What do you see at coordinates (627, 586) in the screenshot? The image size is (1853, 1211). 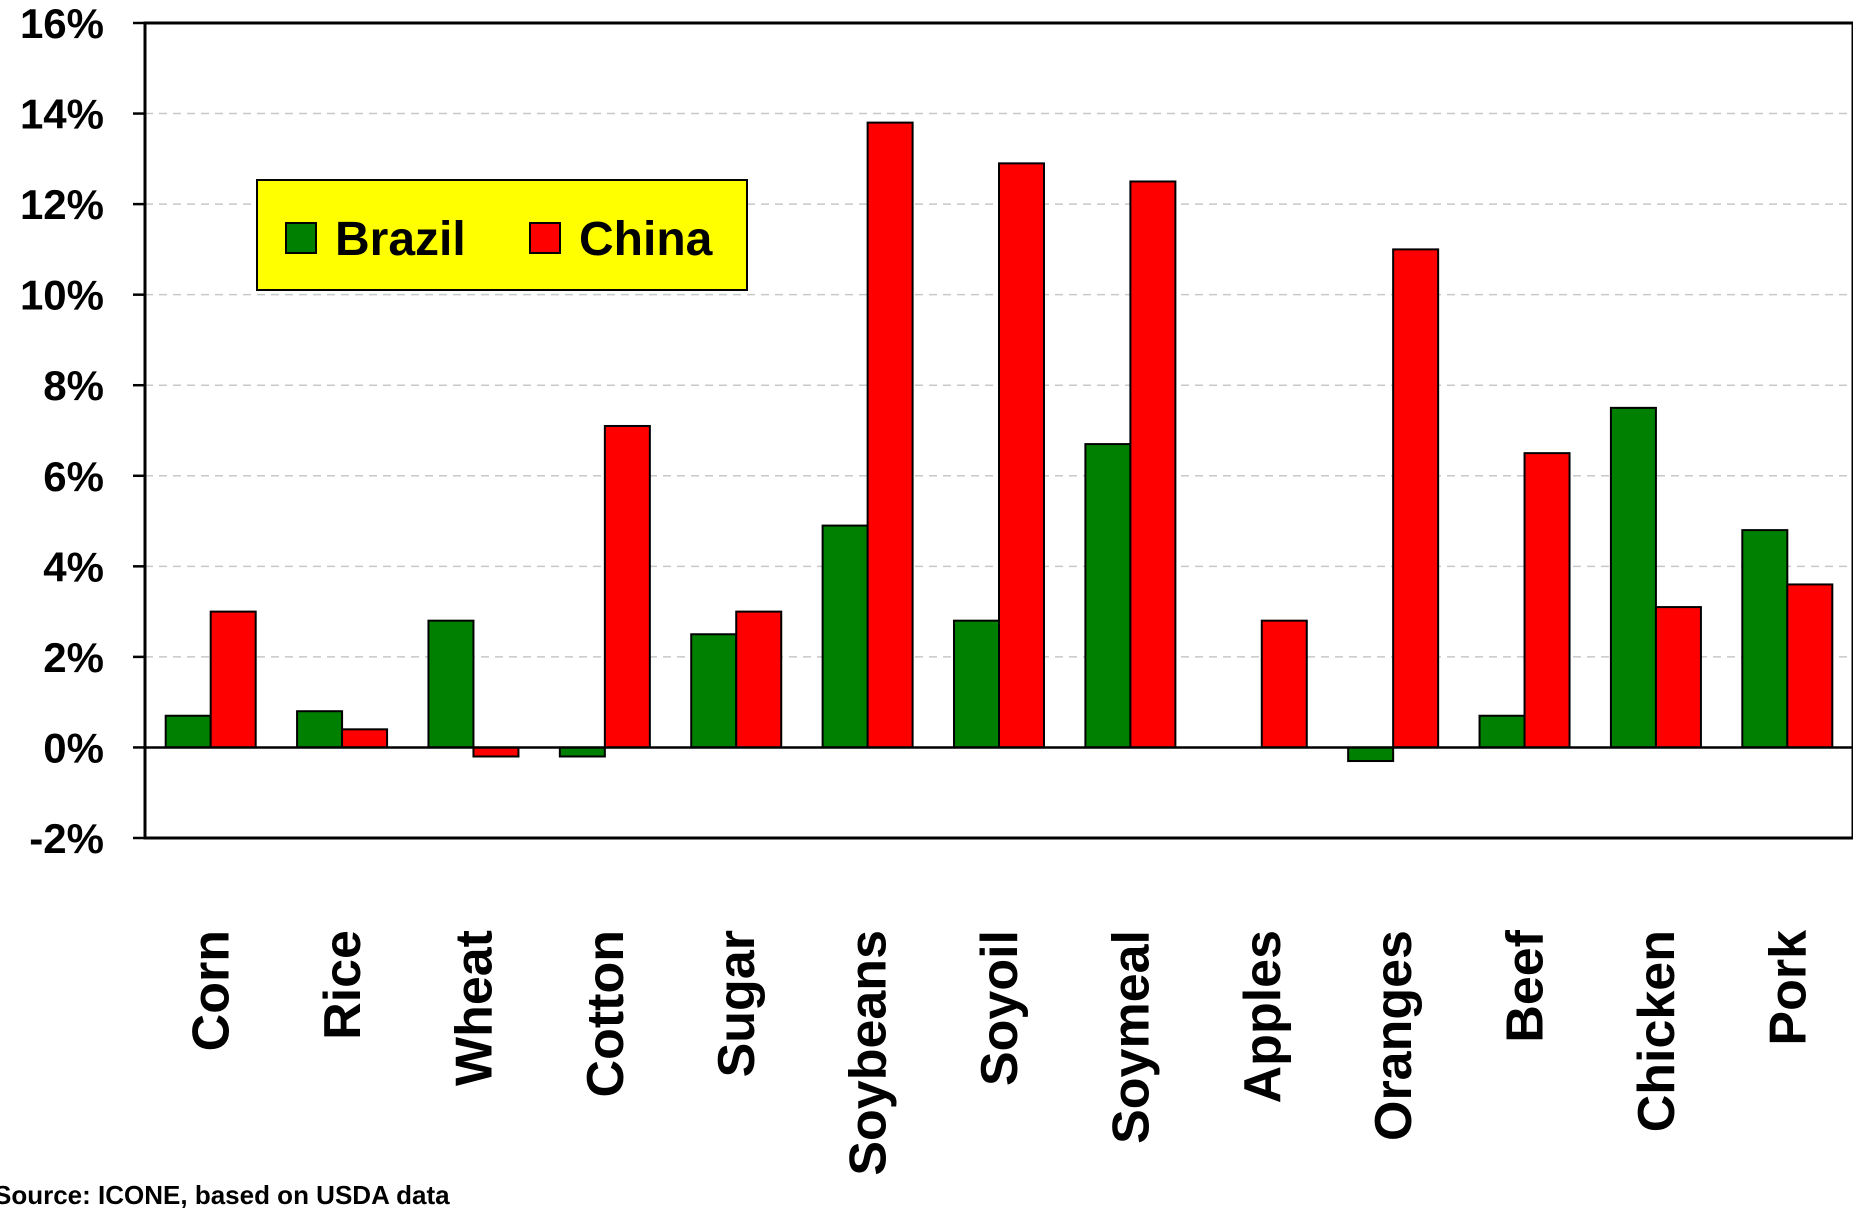 I see `bar-china-cotton` at bounding box center [627, 586].